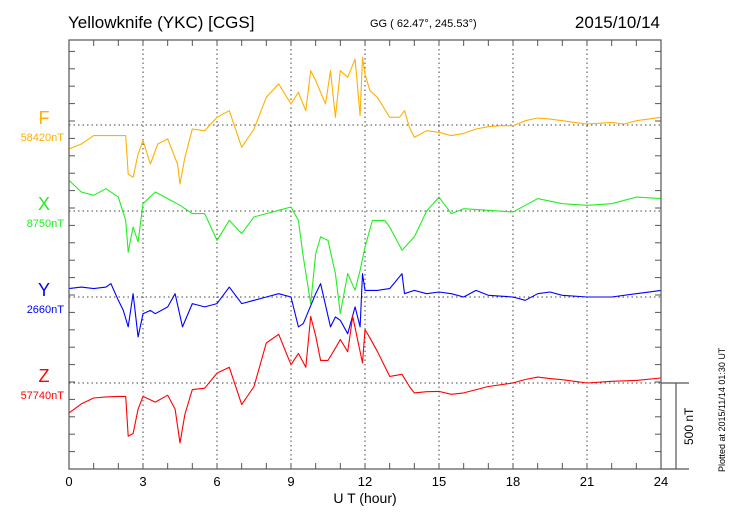  I want to click on x-tick-label: 21, so click(587, 481).